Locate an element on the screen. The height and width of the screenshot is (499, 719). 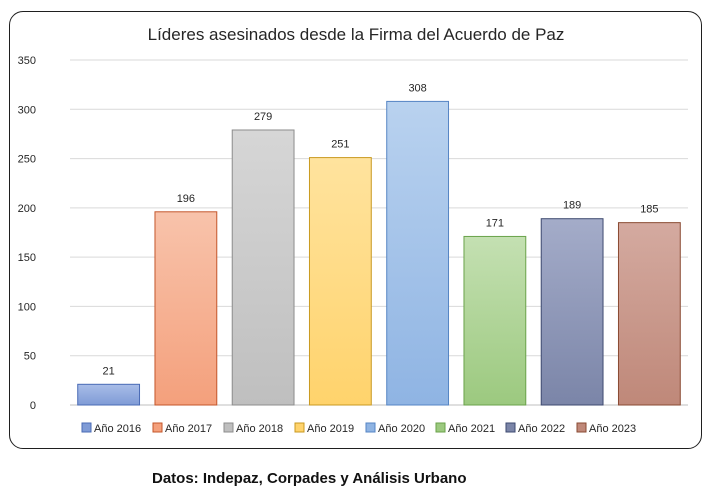
legend-label: Año 2017 is located at coordinates (188, 429).